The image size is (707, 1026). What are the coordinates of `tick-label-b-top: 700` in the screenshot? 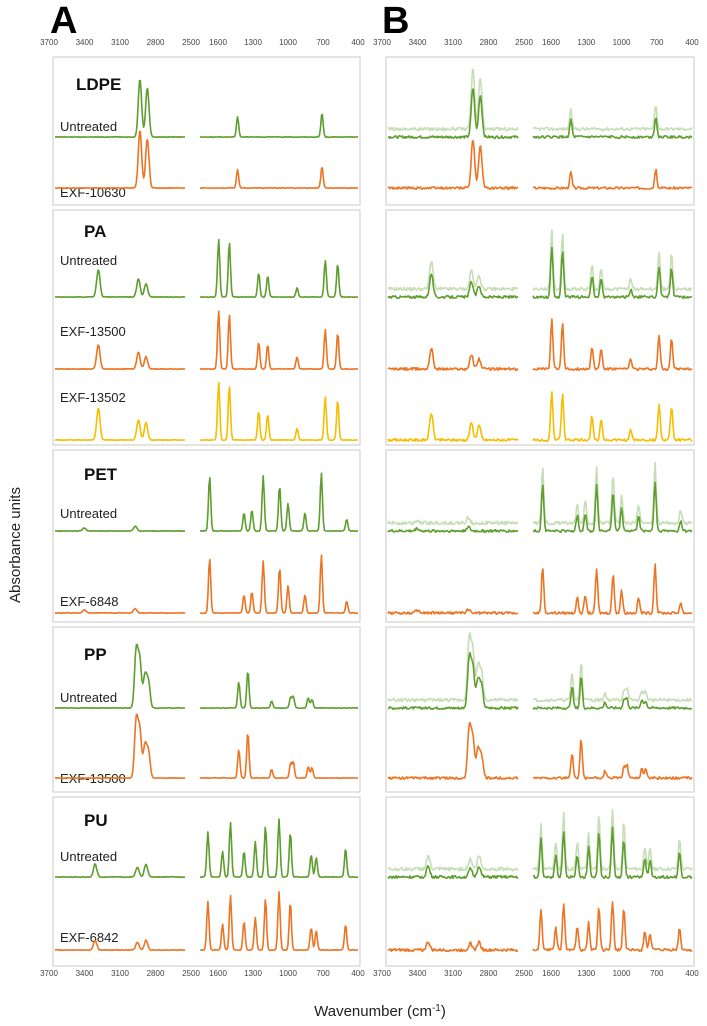 It's located at (657, 42).